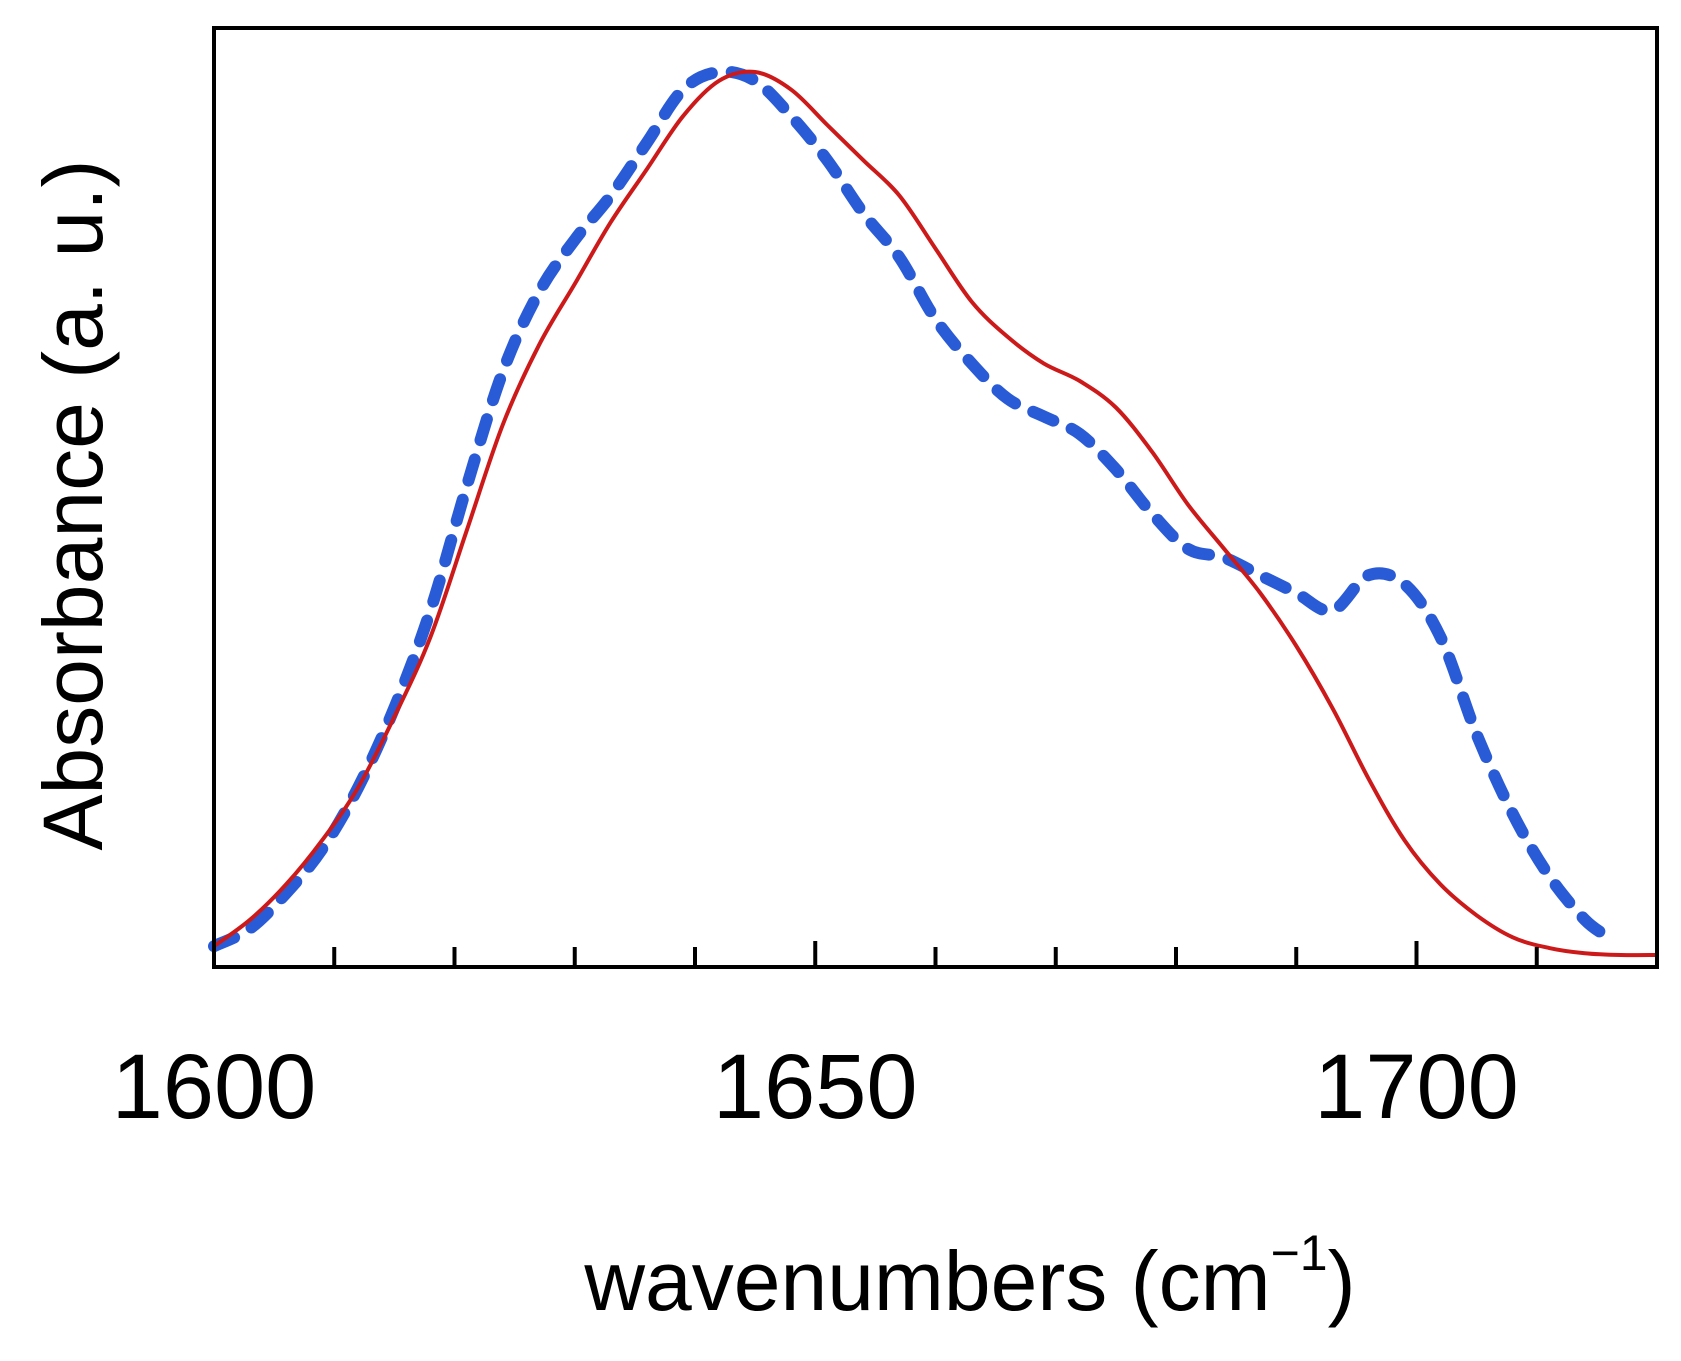 The height and width of the screenshot is (1361, 1681). I want to click on x-axis-title-close: ), so click(1342, 1281).